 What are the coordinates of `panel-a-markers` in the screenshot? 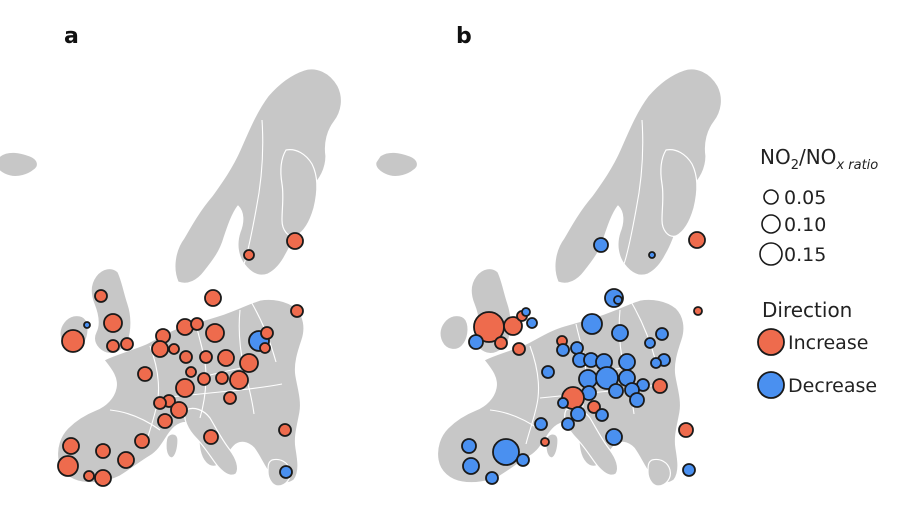 It's located at (180, 359).